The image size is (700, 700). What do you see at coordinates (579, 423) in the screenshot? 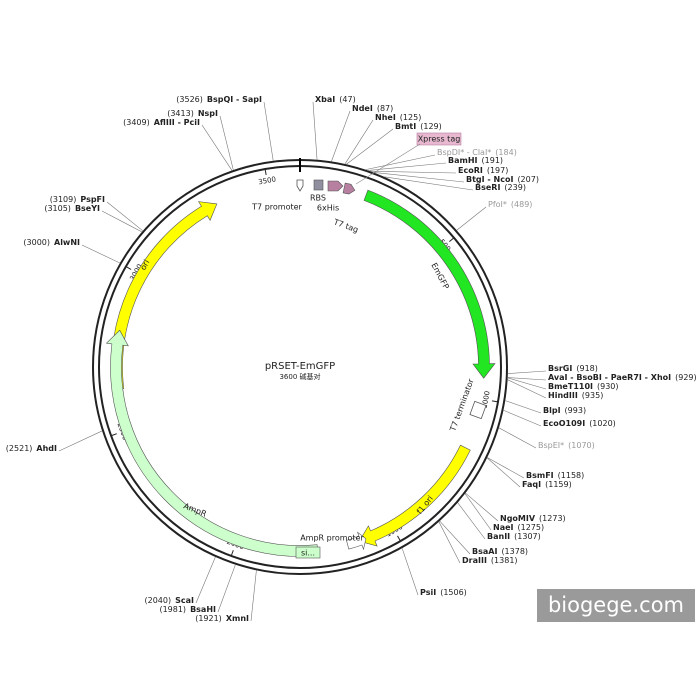
I see `site-label: EcoO109I (1020)` at bounding box center [579, 423].